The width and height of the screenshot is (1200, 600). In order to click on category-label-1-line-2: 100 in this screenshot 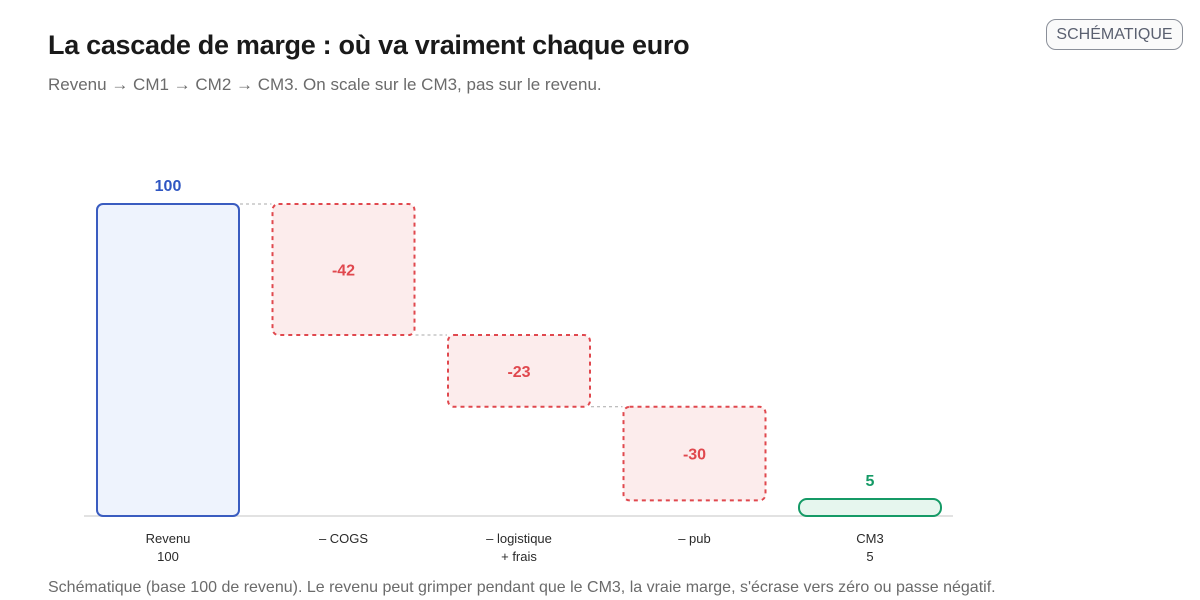, I will do `click(168, 556)`.